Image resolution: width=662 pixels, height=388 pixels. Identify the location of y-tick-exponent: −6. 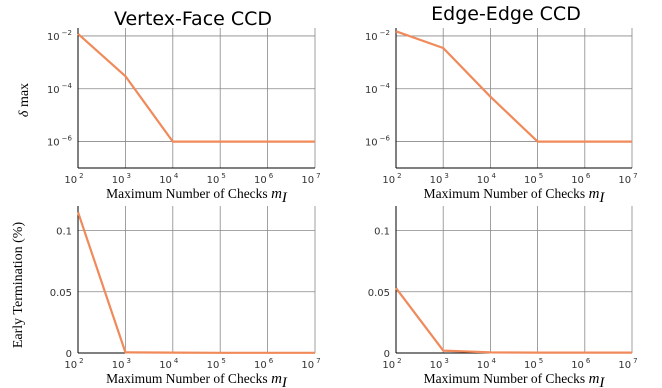
(67, 139).